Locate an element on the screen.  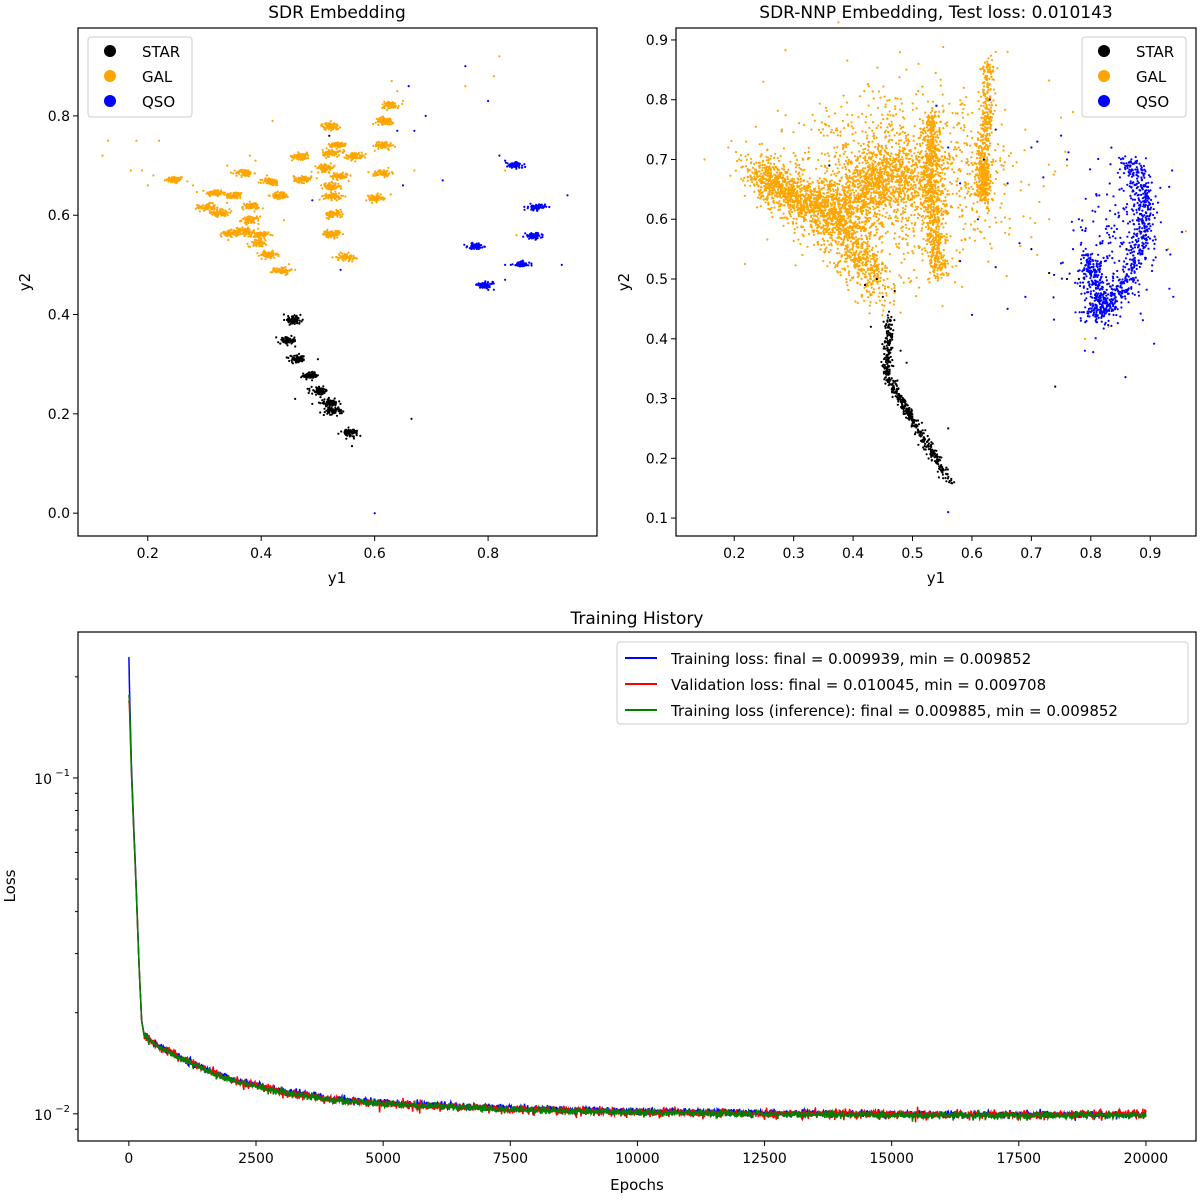
y-tick-label: 0.4 is located at coordinates (59, 316).